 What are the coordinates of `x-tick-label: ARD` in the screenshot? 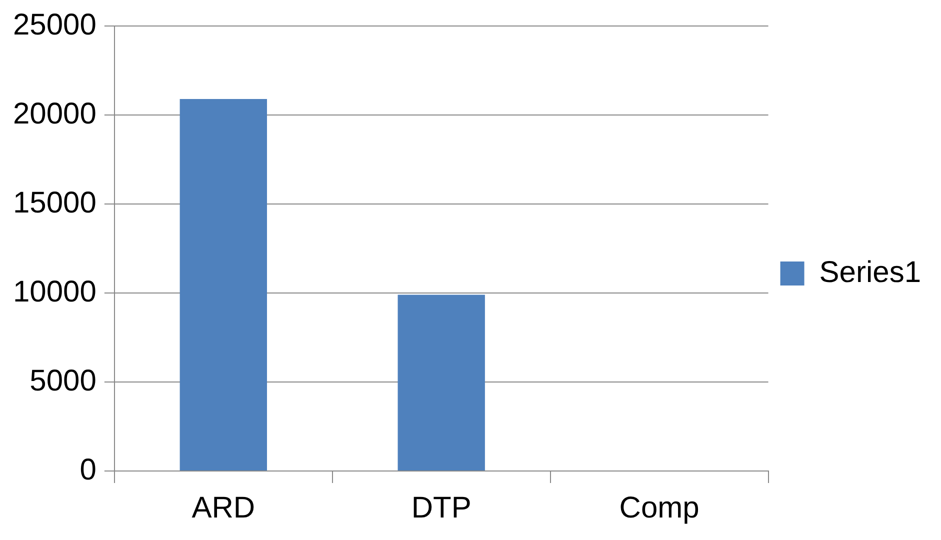 It's located at (224, 507).